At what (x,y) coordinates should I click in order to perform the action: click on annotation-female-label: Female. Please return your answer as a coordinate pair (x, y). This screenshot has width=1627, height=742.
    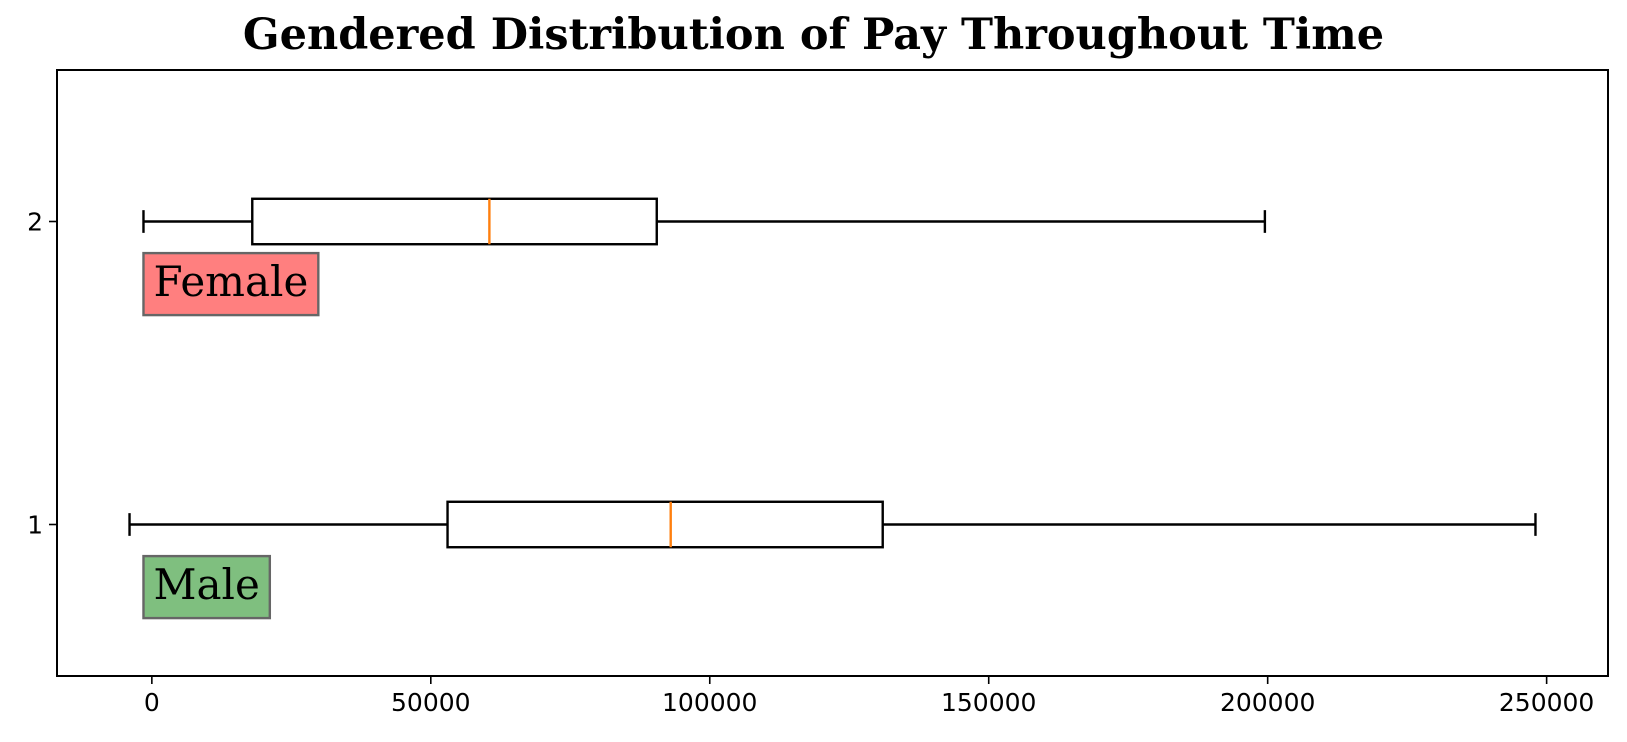
    Looking at the image, I should click on (230, 281).